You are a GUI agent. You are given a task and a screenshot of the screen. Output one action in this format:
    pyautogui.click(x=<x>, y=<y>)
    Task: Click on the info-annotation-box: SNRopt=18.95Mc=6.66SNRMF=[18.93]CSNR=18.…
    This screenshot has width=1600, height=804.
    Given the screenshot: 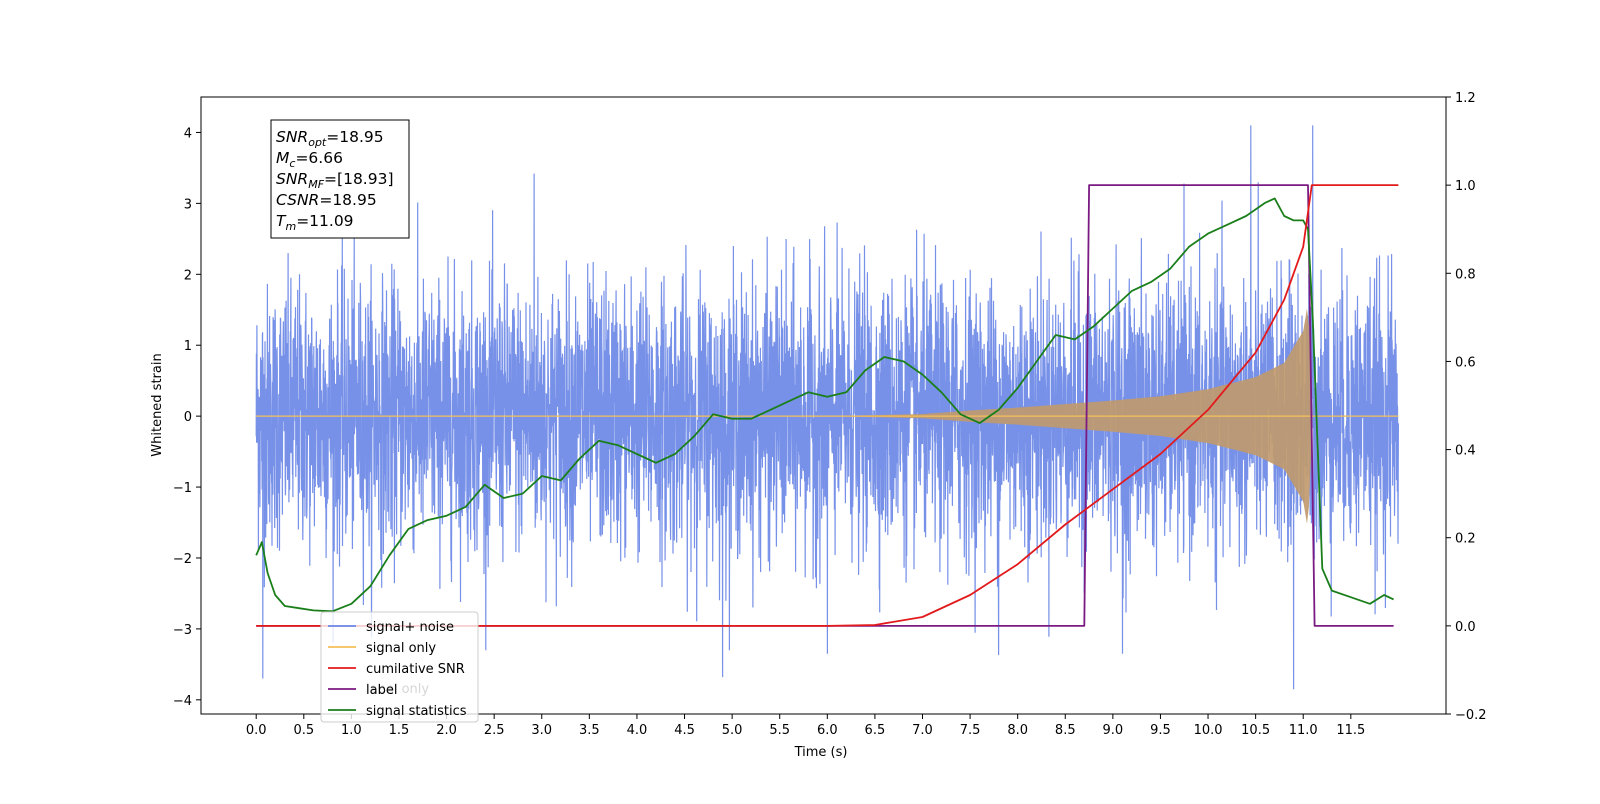 What is the action you would take?
    pyautogui.click(x=340, y=179)
    